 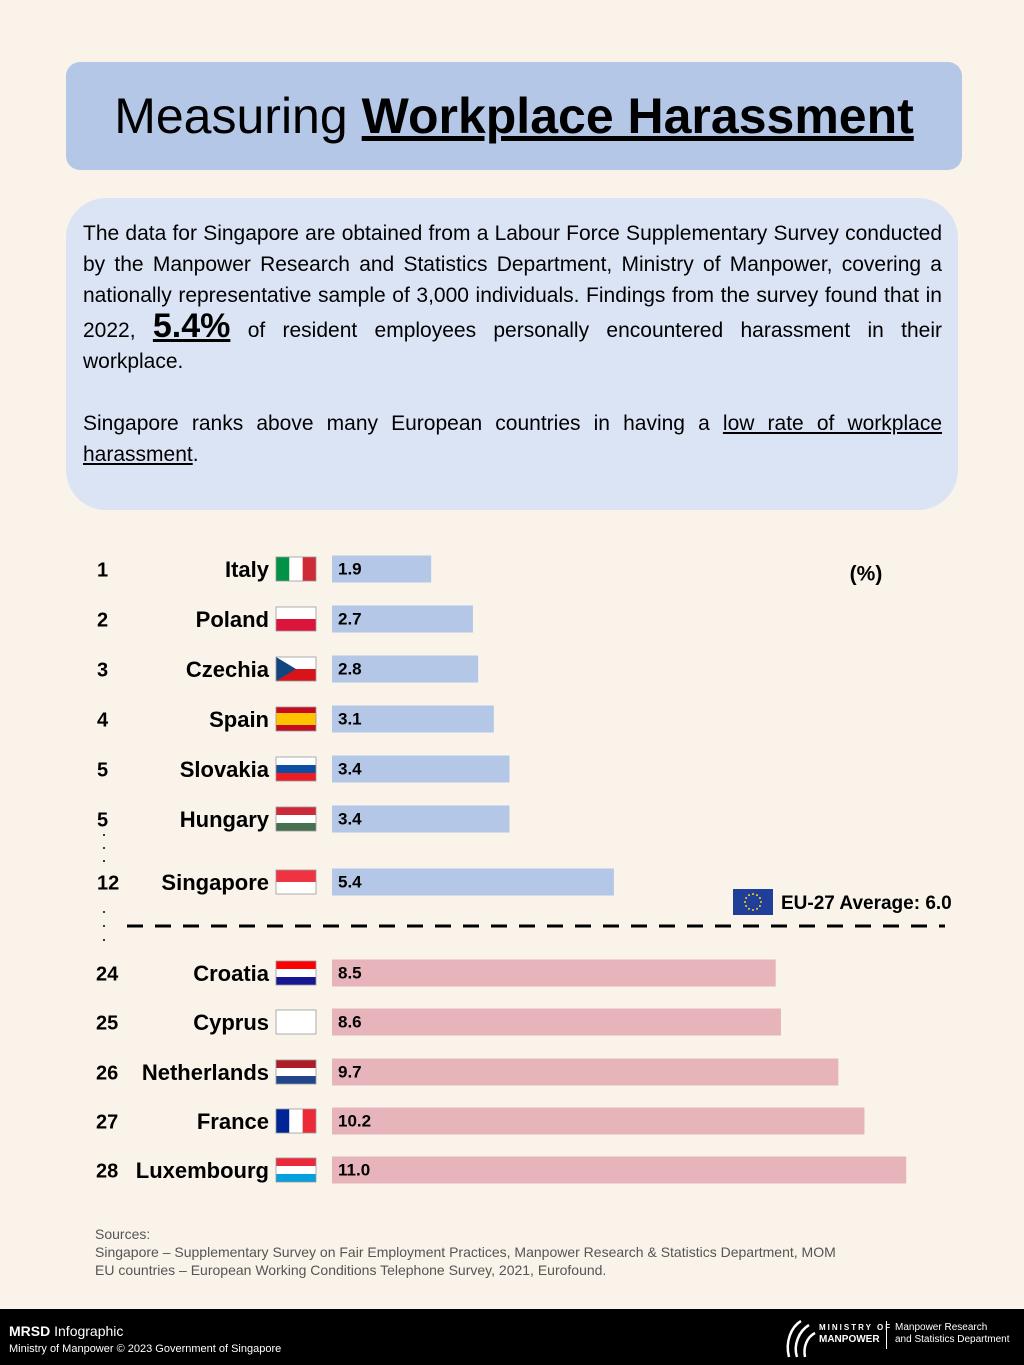 I want to click on divider, so click(x=886, y=1335).